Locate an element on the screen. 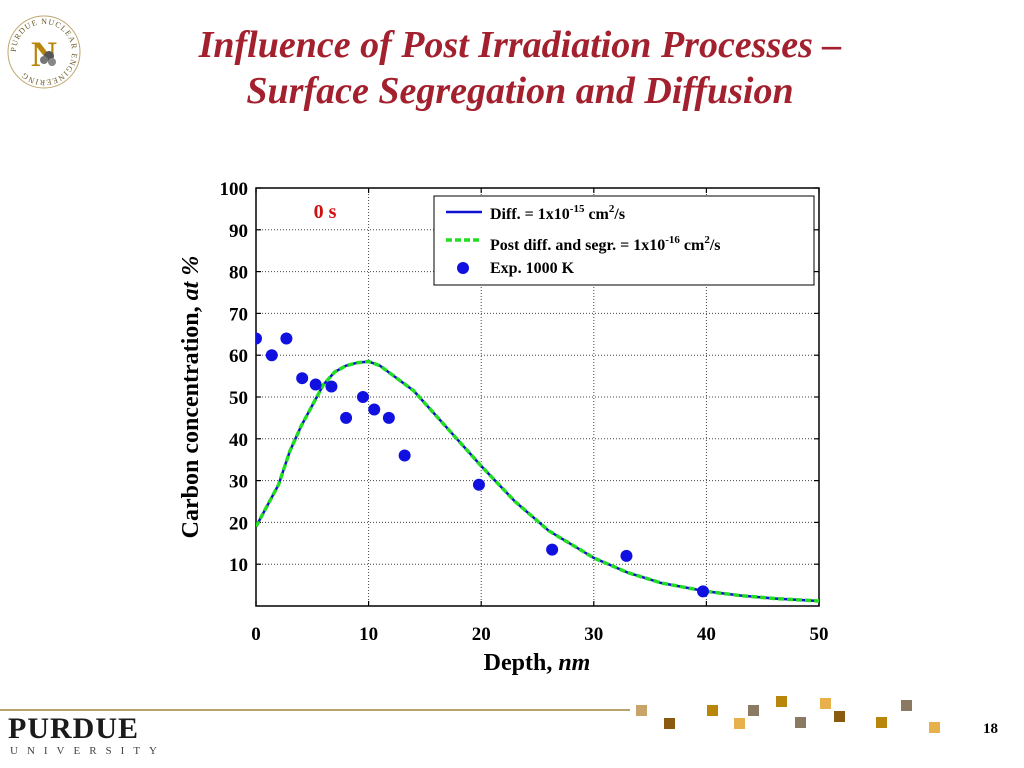 This screenshot has width=1024, height=768. y-tick-label: 80 is located at coordinates (238, 273).